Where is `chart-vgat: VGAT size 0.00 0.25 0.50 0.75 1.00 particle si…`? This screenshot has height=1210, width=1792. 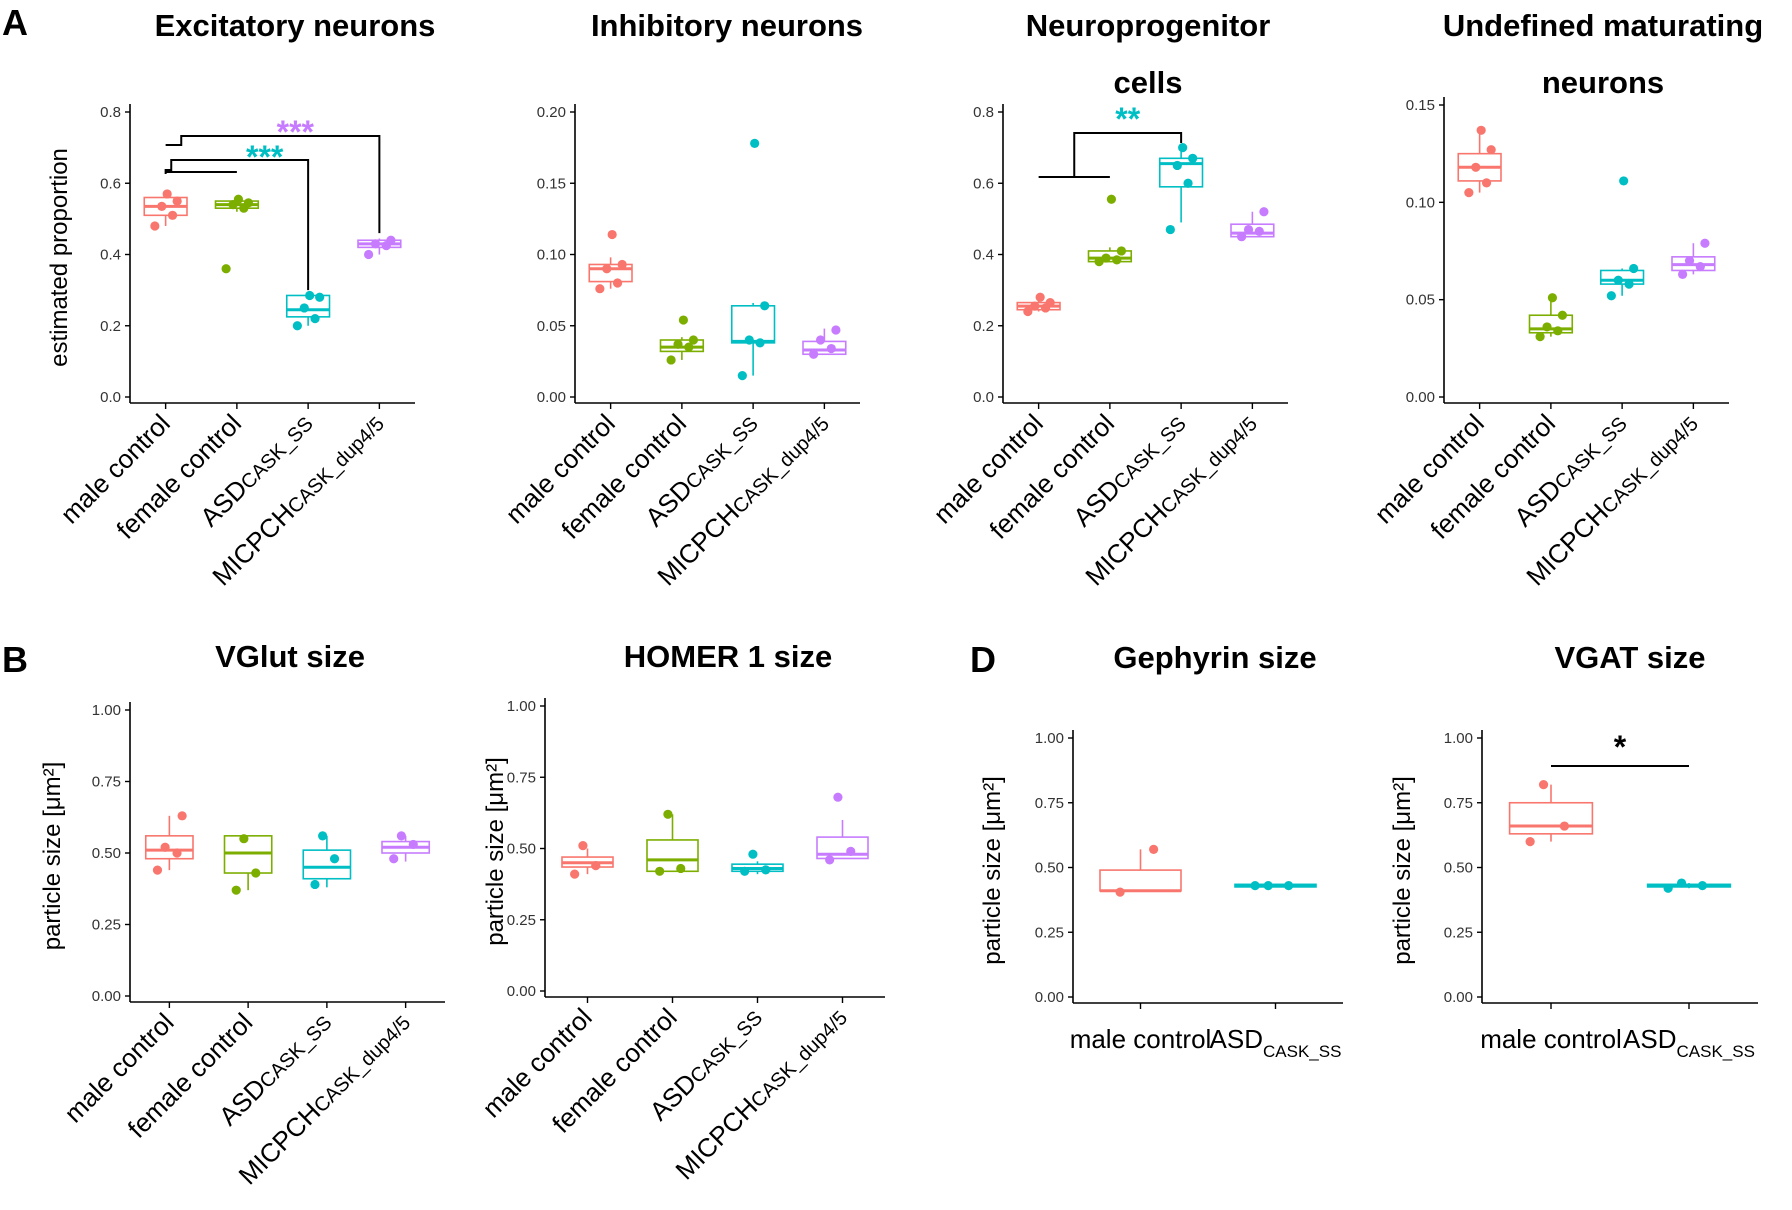 chart-vgat: VGAT size 0.00 0.25 0.50 0.75 1.00 particle si… is located at coordinates (1573, 850).